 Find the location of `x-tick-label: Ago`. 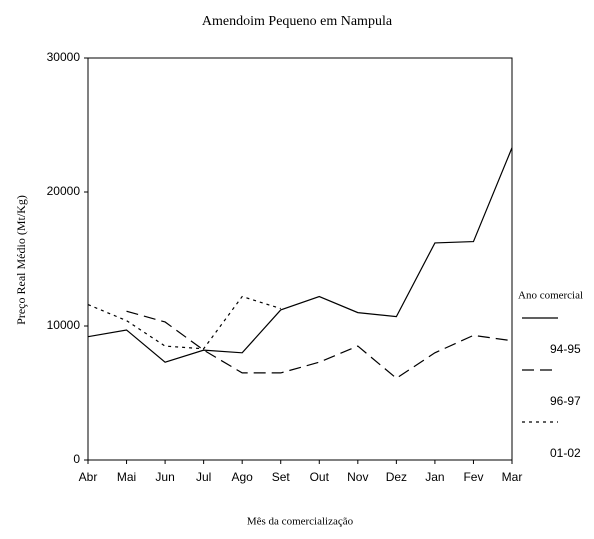

x-tick-label: Ago is located at coordinates (243, 477).